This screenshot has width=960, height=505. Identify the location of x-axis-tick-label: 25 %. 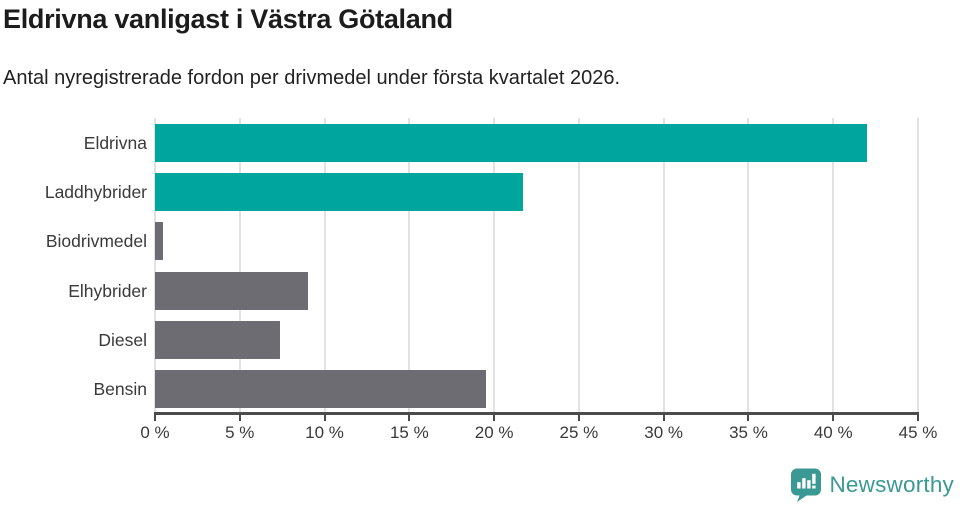
(579, 432).